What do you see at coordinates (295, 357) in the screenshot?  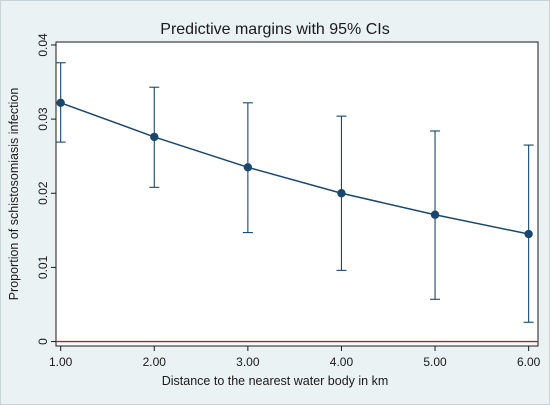 I see `x-axis: 1.00 2.00 3.00 4.00 5.00 6.00` at bounding box center [295, 357].